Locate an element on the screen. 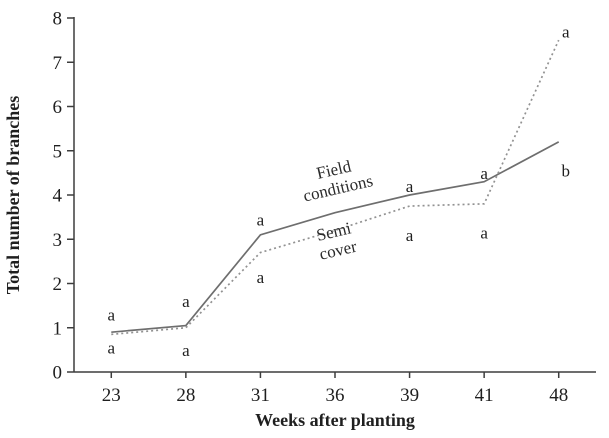 This screenshot has height=438, width=609. x-tick-label: 23 is located at coordinates (111, 395).